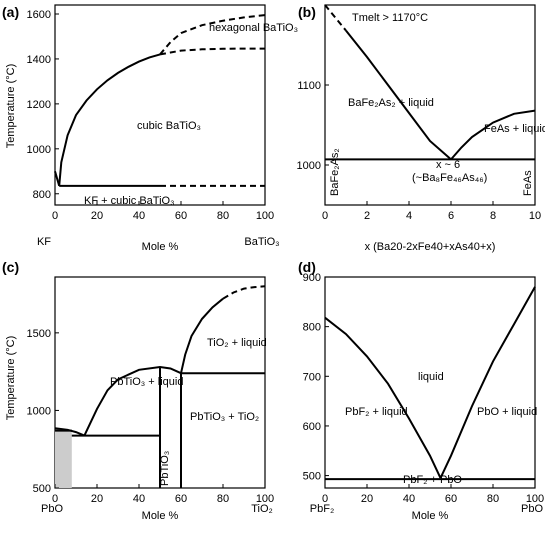  What do you see at coordinates (312, 278) in the screenshot?
I see `panel-d-y-tick-label: 900` at bounding box center [312, 278].